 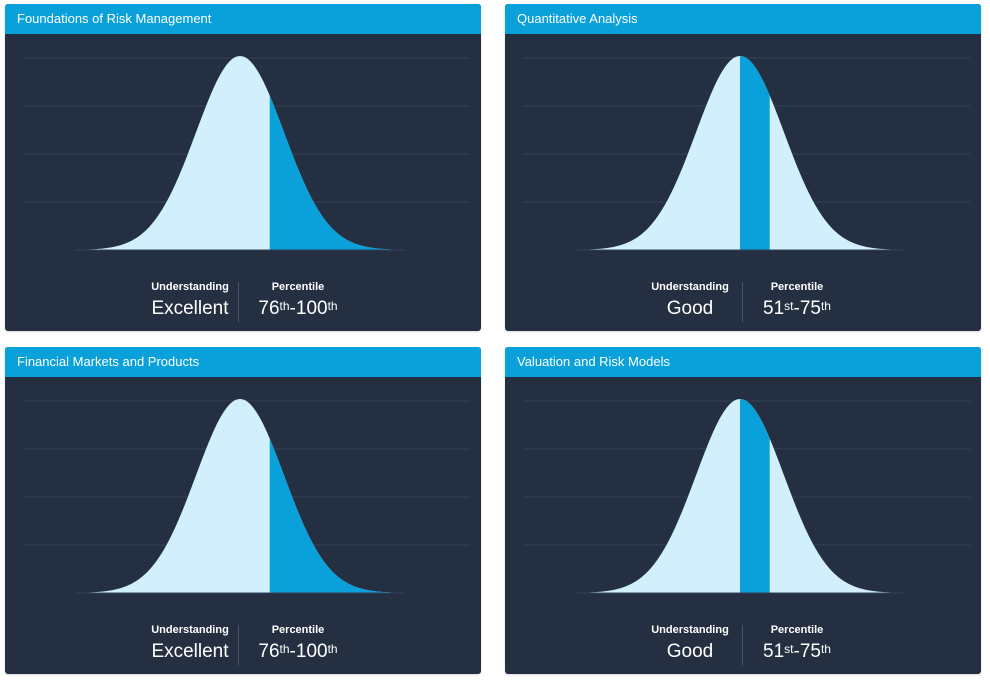 What do you see at coordinates (243, 362) in the screenshot?
I see `card-title: Financial Markets and Products` at bounding box center [243, 362].